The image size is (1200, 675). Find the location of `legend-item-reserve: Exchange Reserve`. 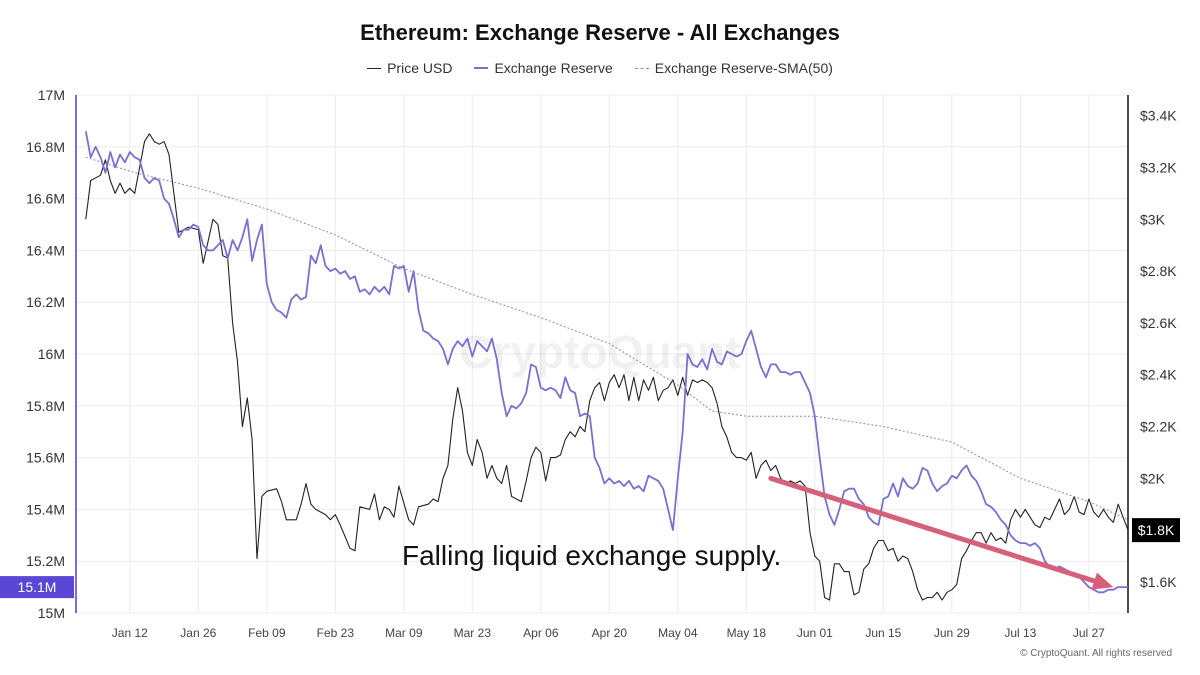

legend-item-reserve: Exchange Reserve is located at coordinates (543, 68).